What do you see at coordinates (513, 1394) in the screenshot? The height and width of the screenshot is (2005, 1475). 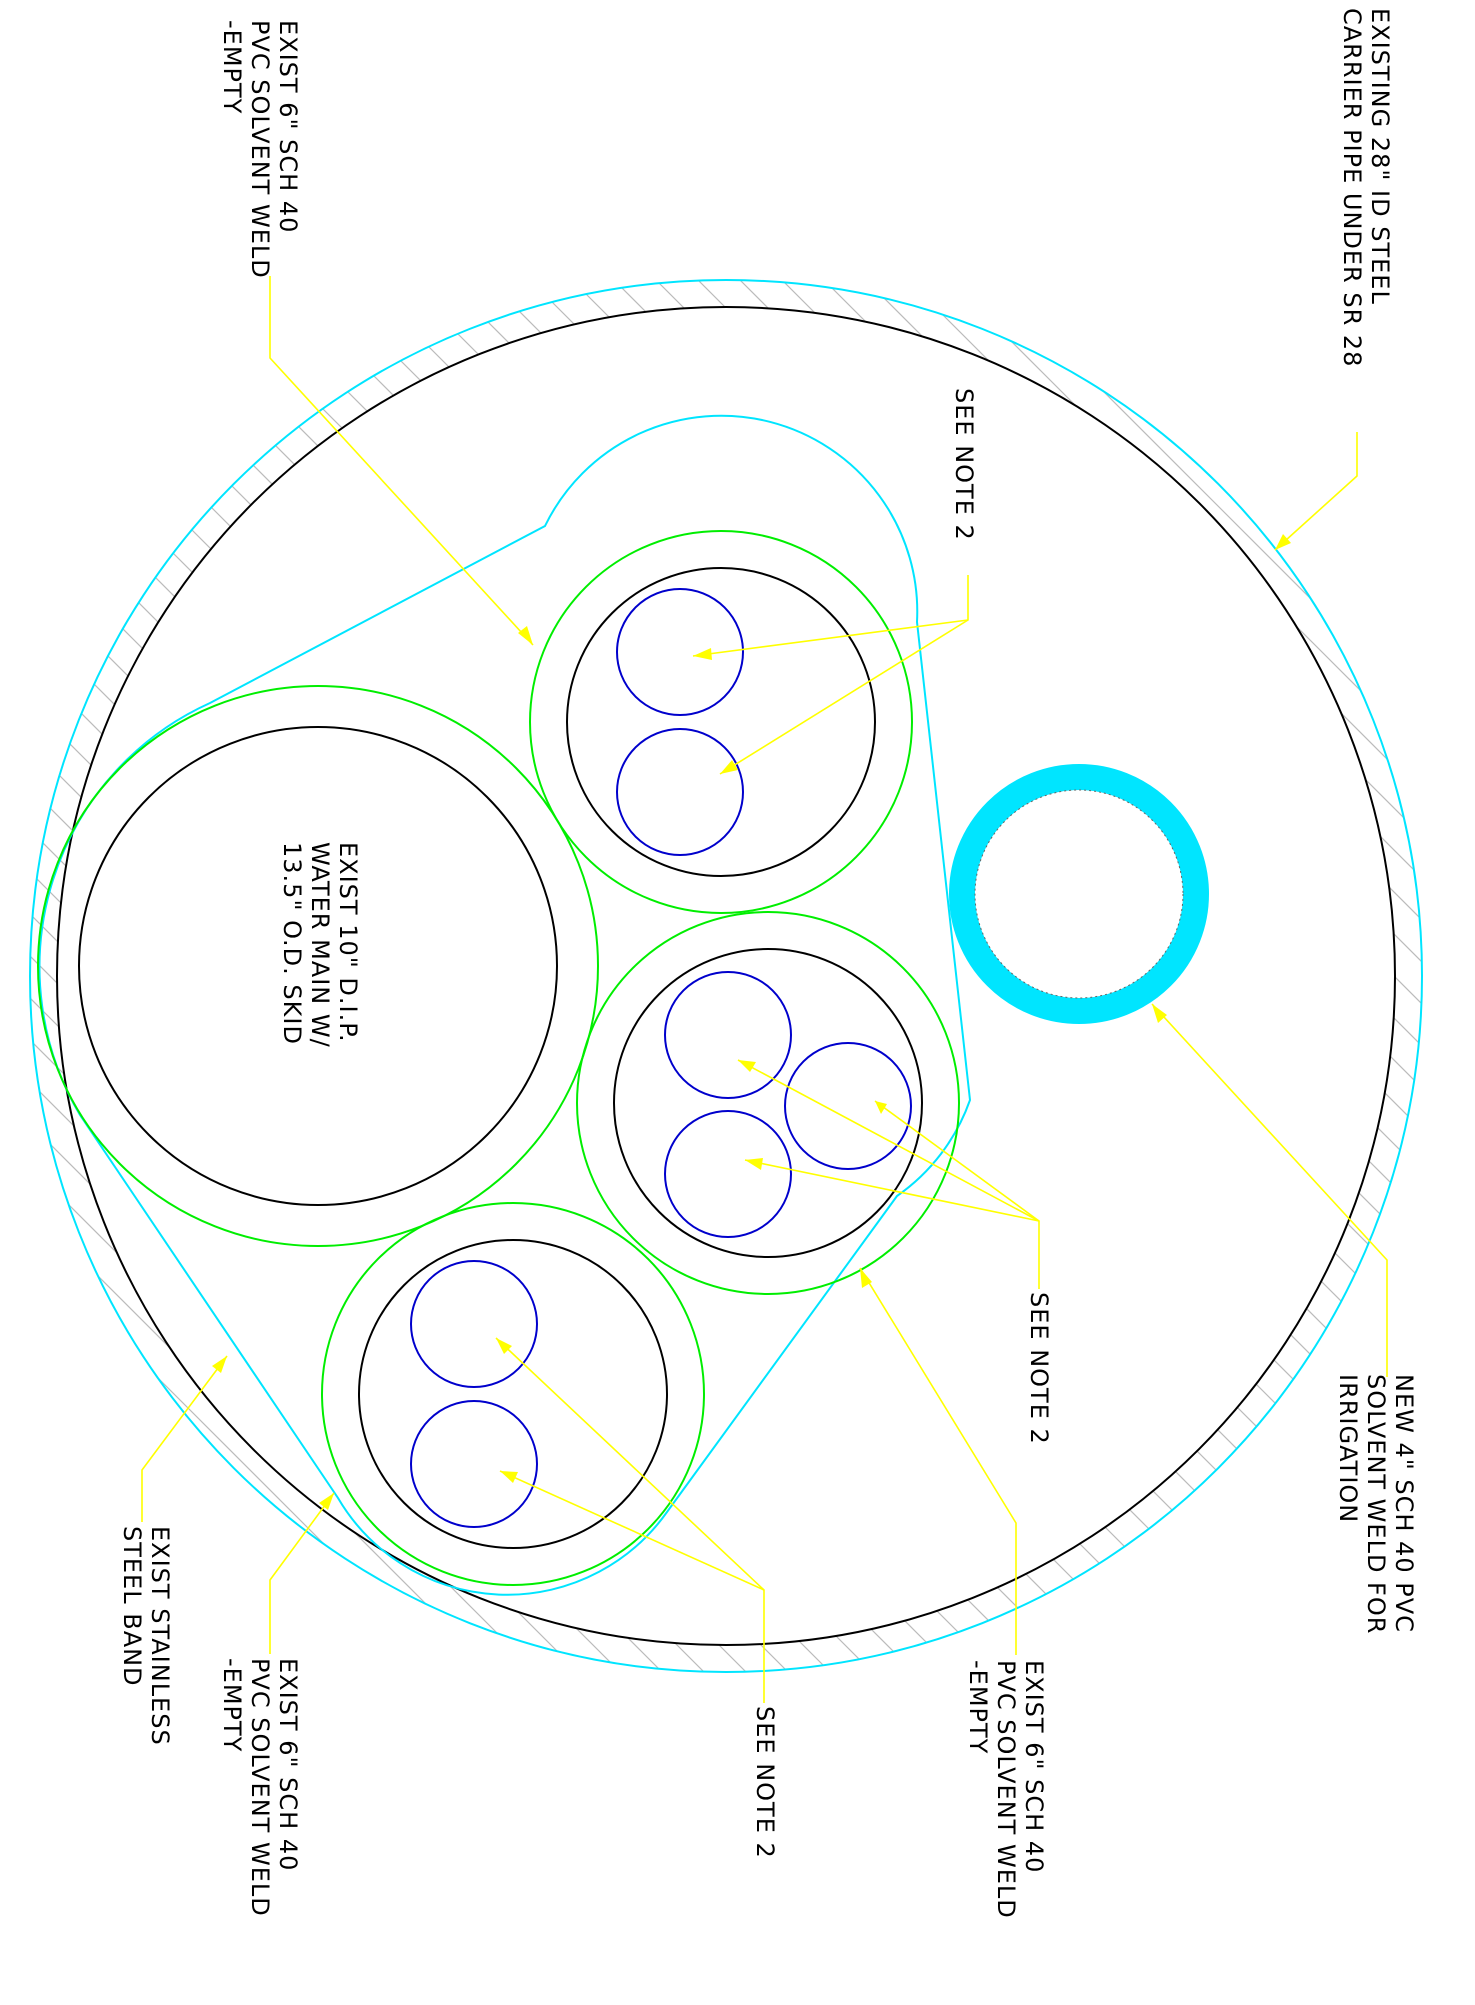 I see `pvc-sleeve-bottom` at bounding box center [513, 1394].